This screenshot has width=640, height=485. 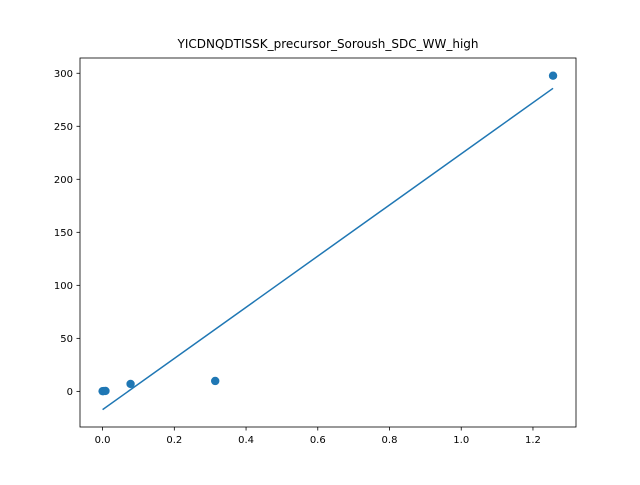 I want to click on y-tick-label: 50, so click(x=66, y=339).